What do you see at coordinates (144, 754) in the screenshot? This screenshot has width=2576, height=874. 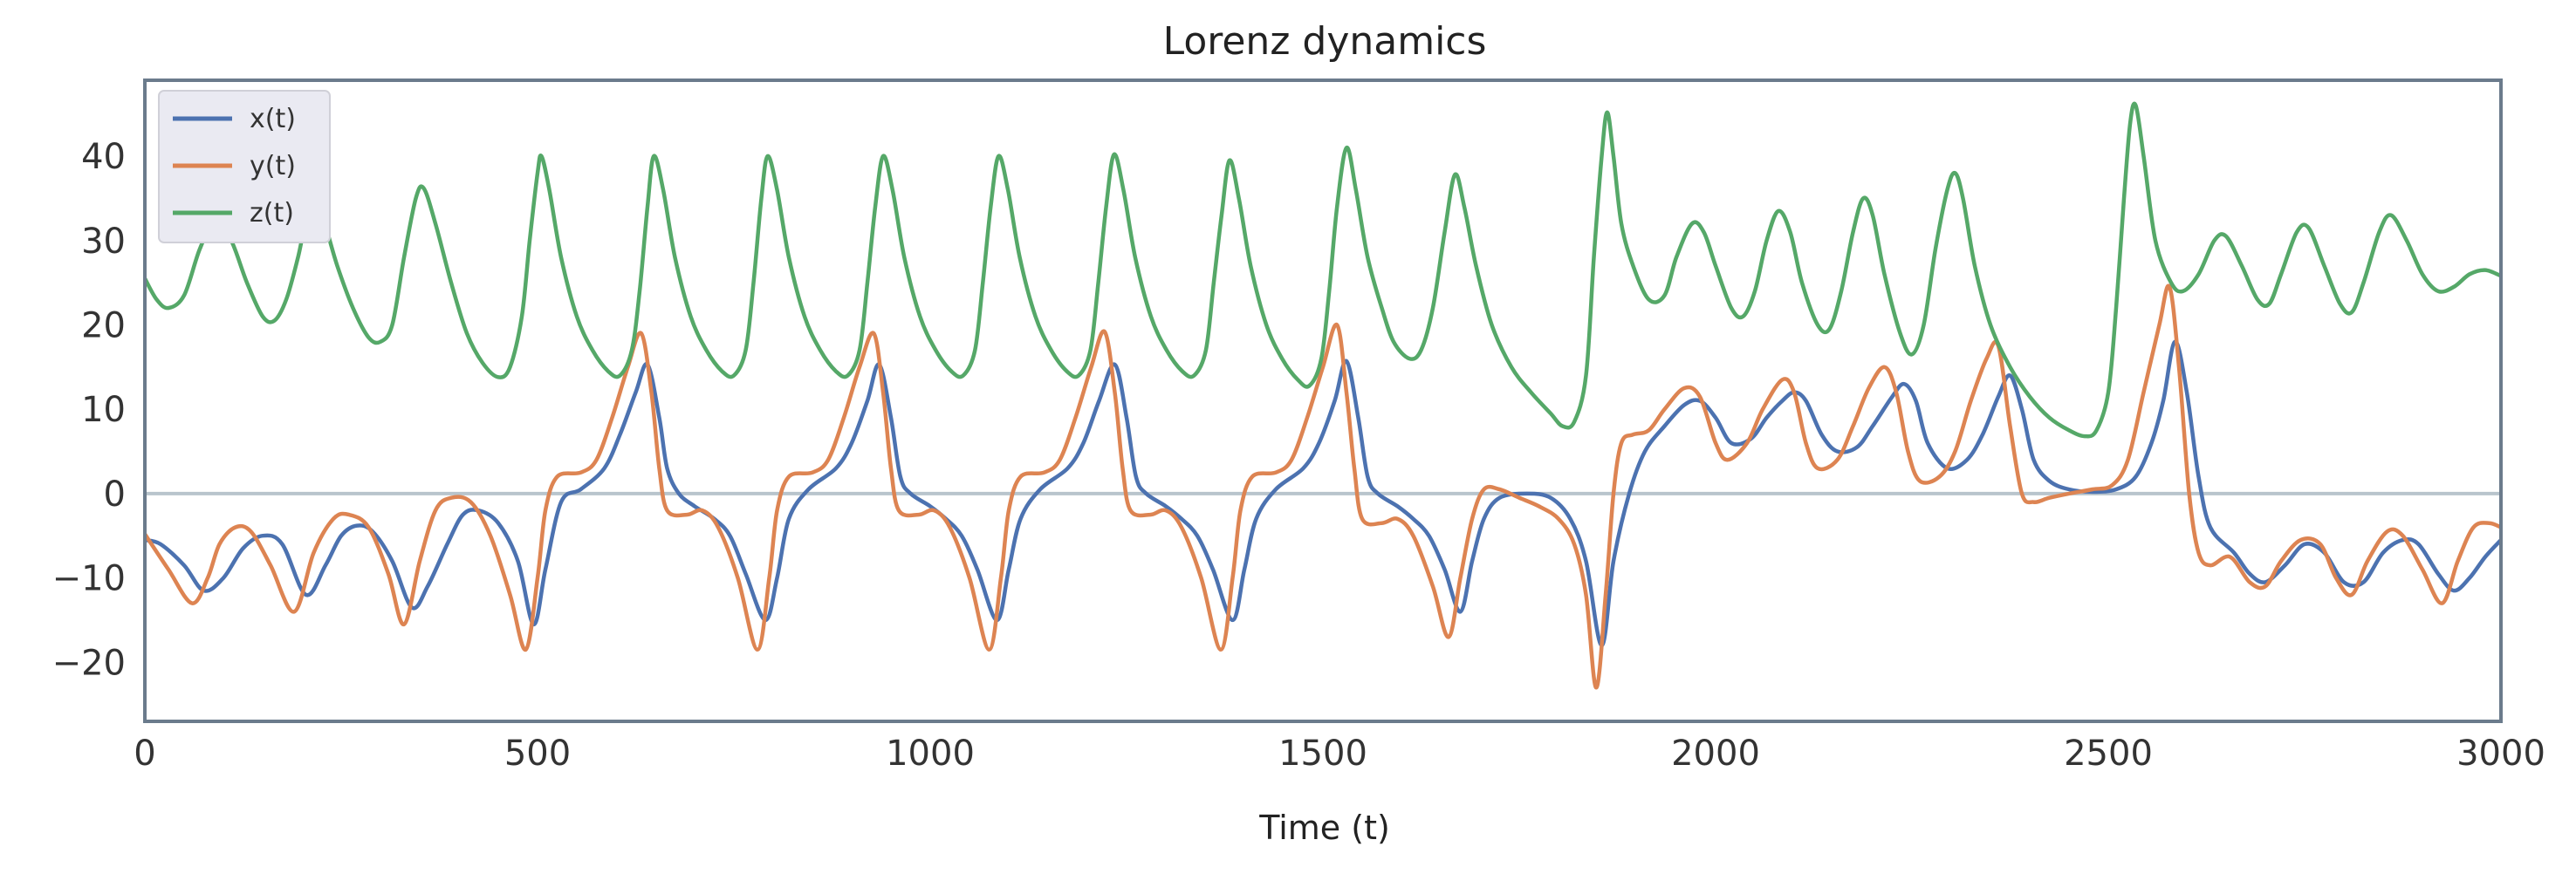 I see `x-tick-label: 0` at bounding box center [144, 754].